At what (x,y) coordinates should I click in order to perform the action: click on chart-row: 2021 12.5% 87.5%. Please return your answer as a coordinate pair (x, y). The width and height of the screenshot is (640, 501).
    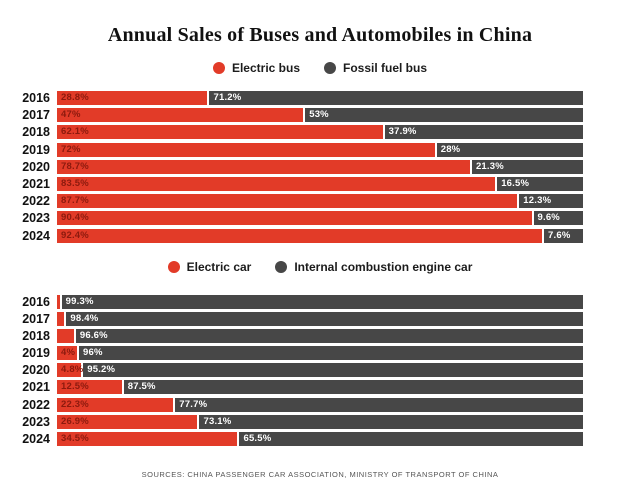
    Looking at the image, I should click on (291, 387).